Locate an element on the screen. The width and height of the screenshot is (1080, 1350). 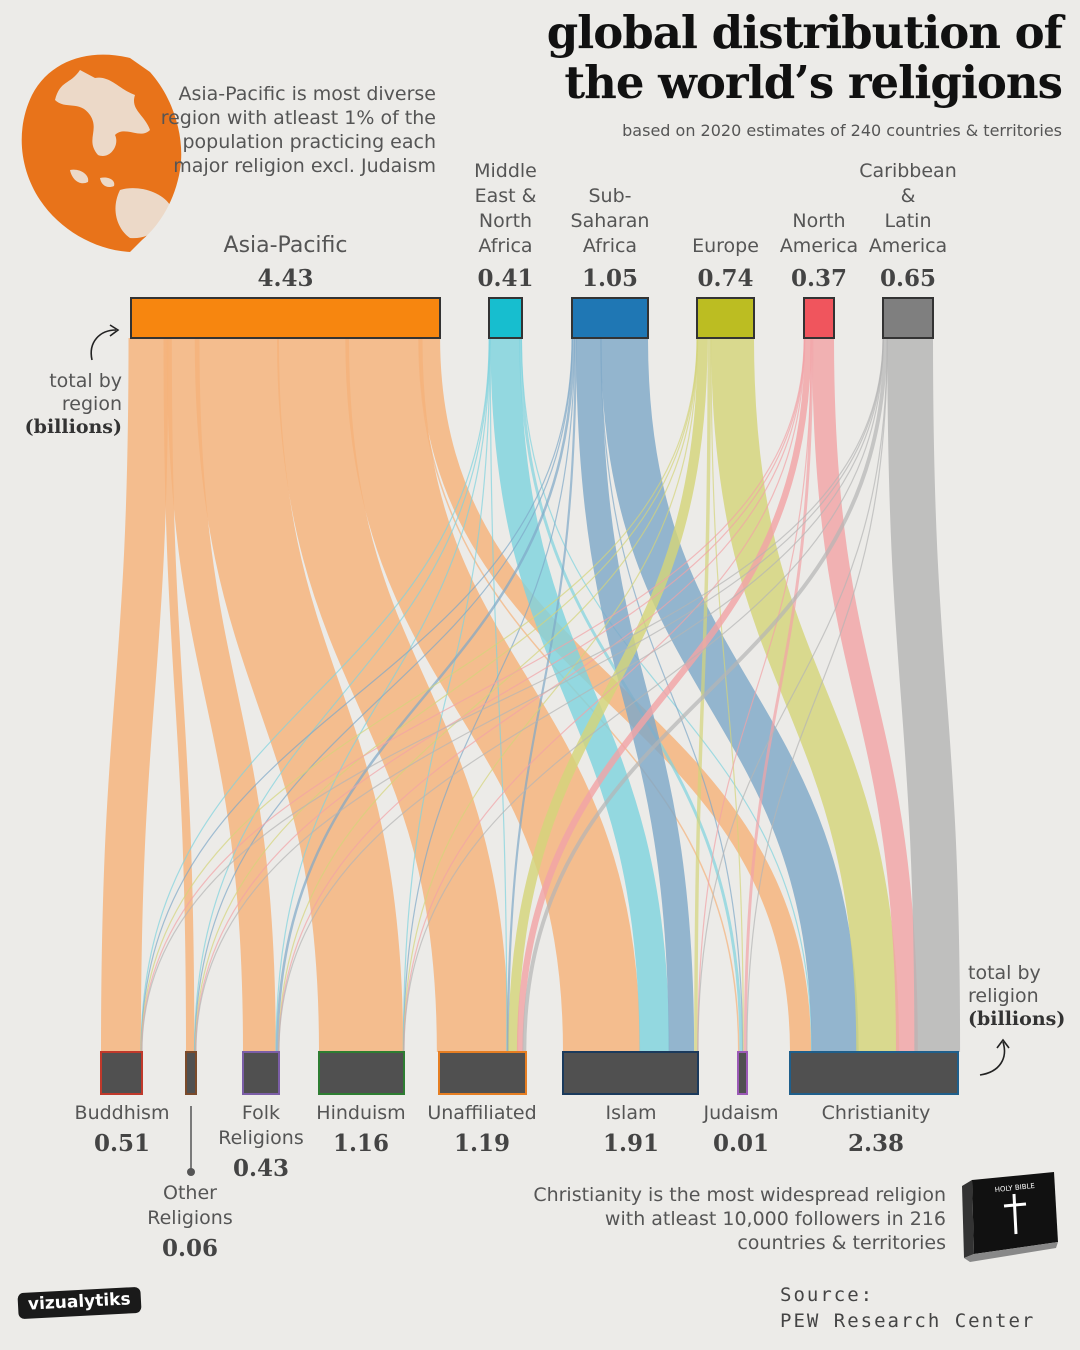
region-label-3-line-0: Europe is located at coordinates (725, 246).